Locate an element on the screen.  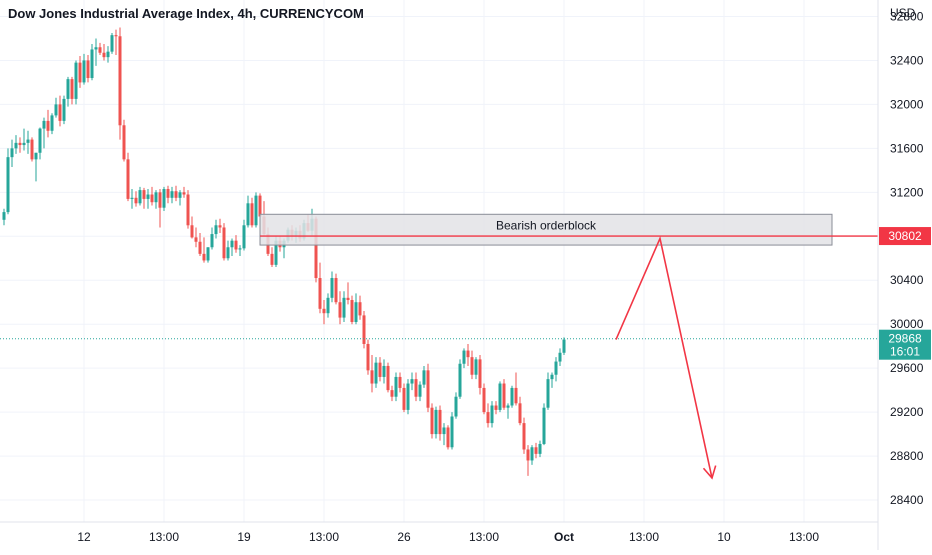
price-tick-label: 32000 is located at coordinates (907, 104).